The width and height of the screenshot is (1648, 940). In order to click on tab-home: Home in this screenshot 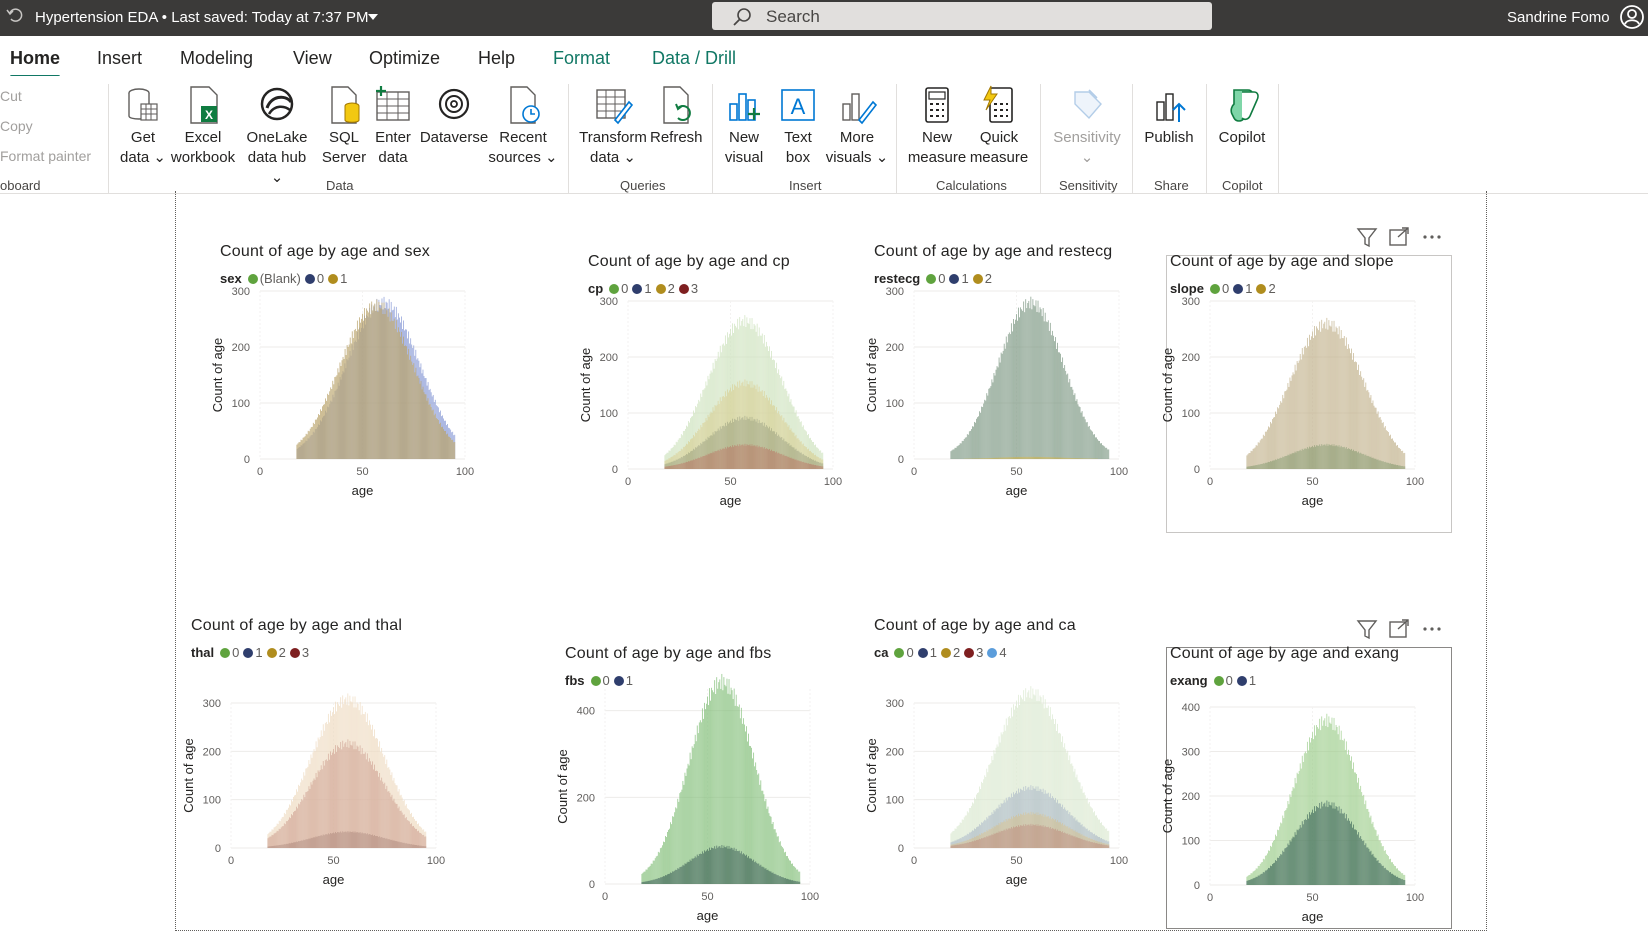, I will do `click(35, 63)`.